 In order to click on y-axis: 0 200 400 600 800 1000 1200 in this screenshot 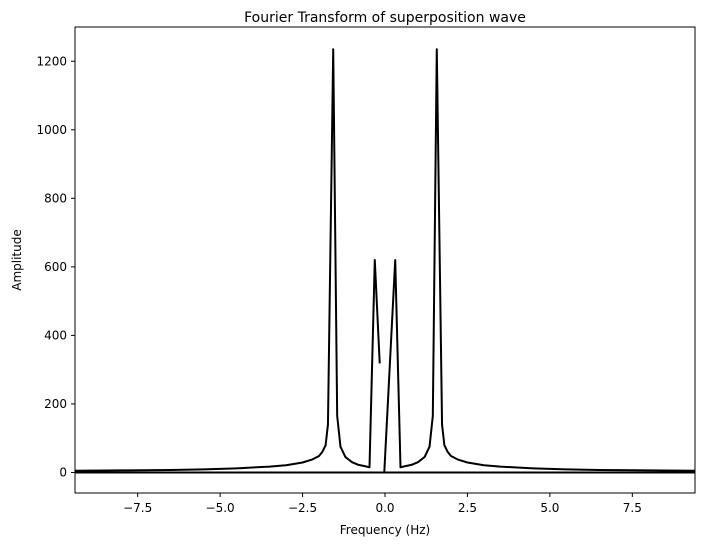, I will do `click(55, 266)`.